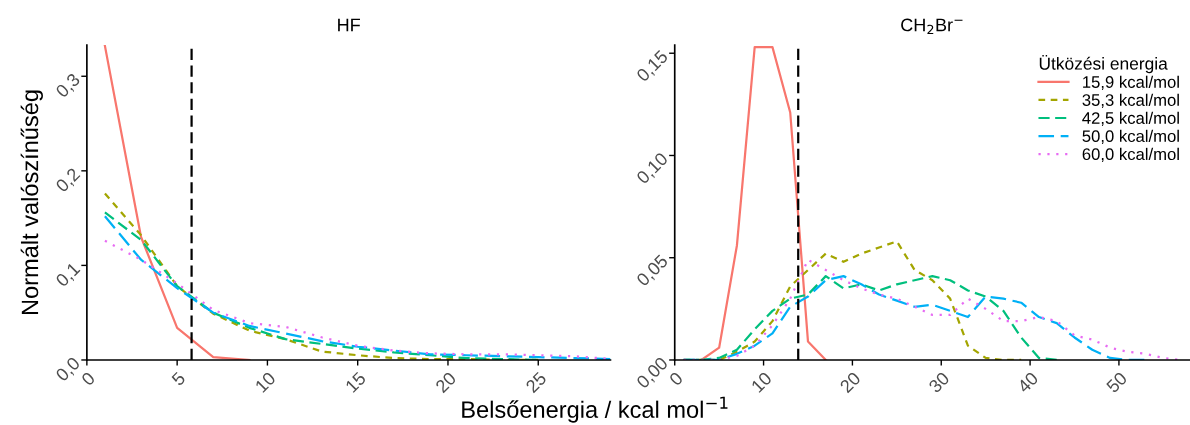 The width and height of the screenshot is (1190, 425). I want to click on legend-label: 35,3 kcal/mol, so click(1130, 100).